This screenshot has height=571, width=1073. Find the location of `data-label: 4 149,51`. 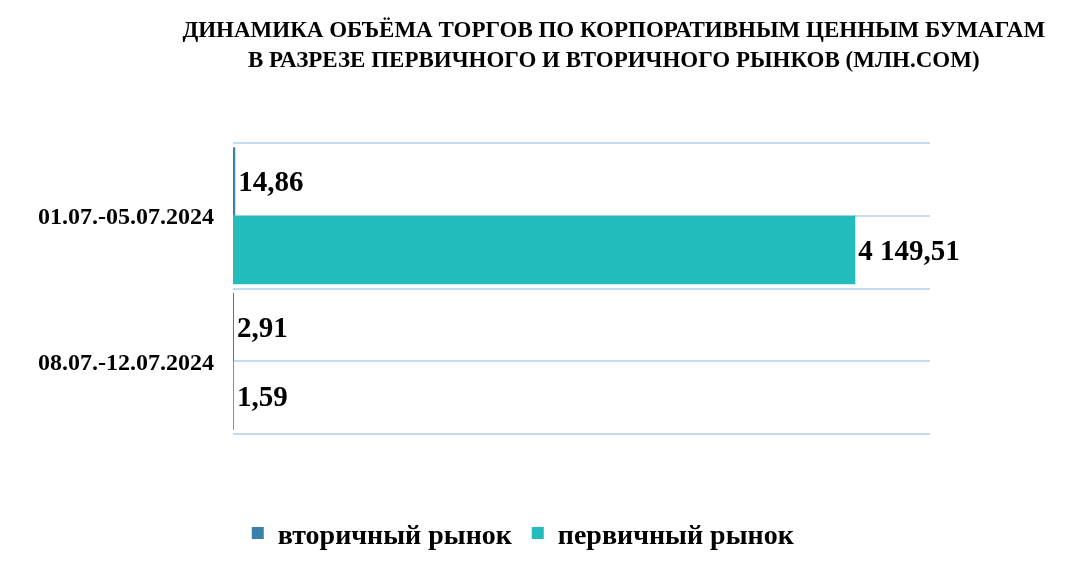

data-label: 4 149,51 is located at coordinates (909, 249).